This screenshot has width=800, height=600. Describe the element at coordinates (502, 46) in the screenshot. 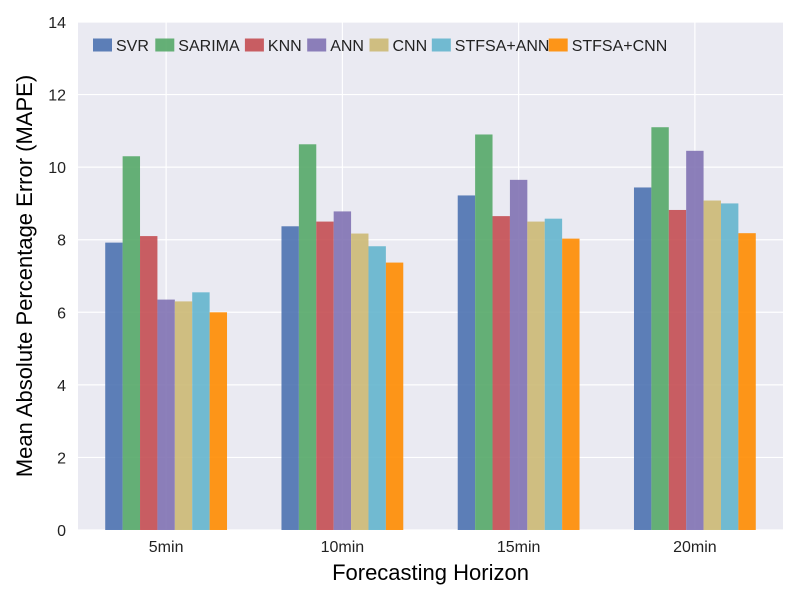

I see `legend-label: STFSA+ANN` at that location.